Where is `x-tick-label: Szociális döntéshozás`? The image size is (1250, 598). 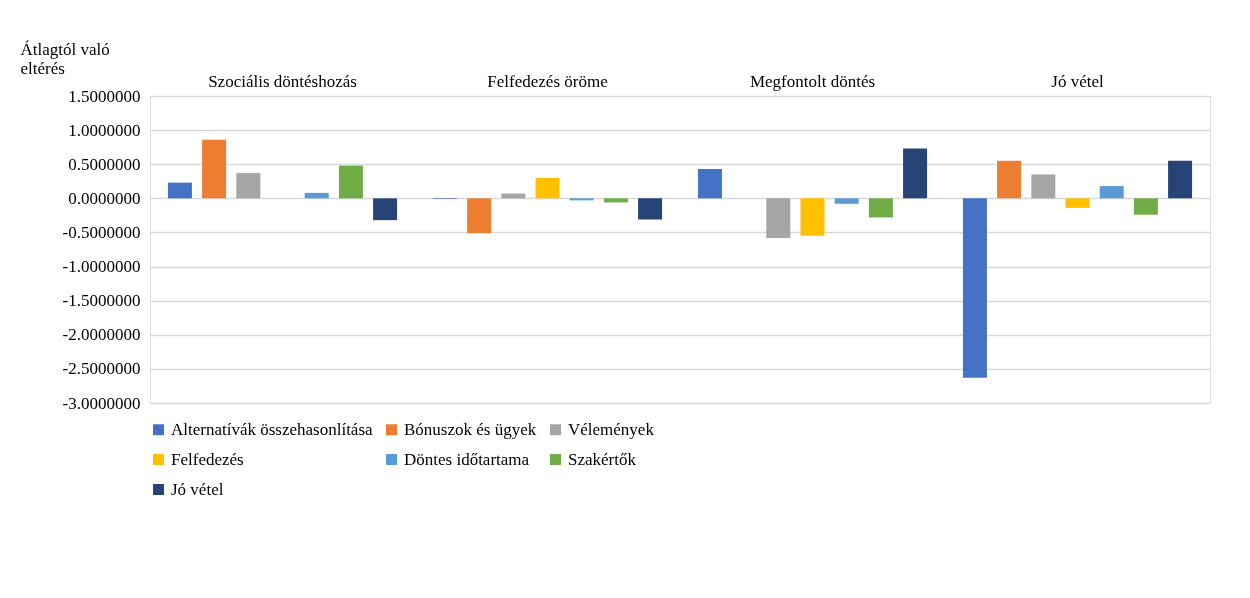 x-tick-label: Szociális döntéshozás is located at coordinates (282, 81).